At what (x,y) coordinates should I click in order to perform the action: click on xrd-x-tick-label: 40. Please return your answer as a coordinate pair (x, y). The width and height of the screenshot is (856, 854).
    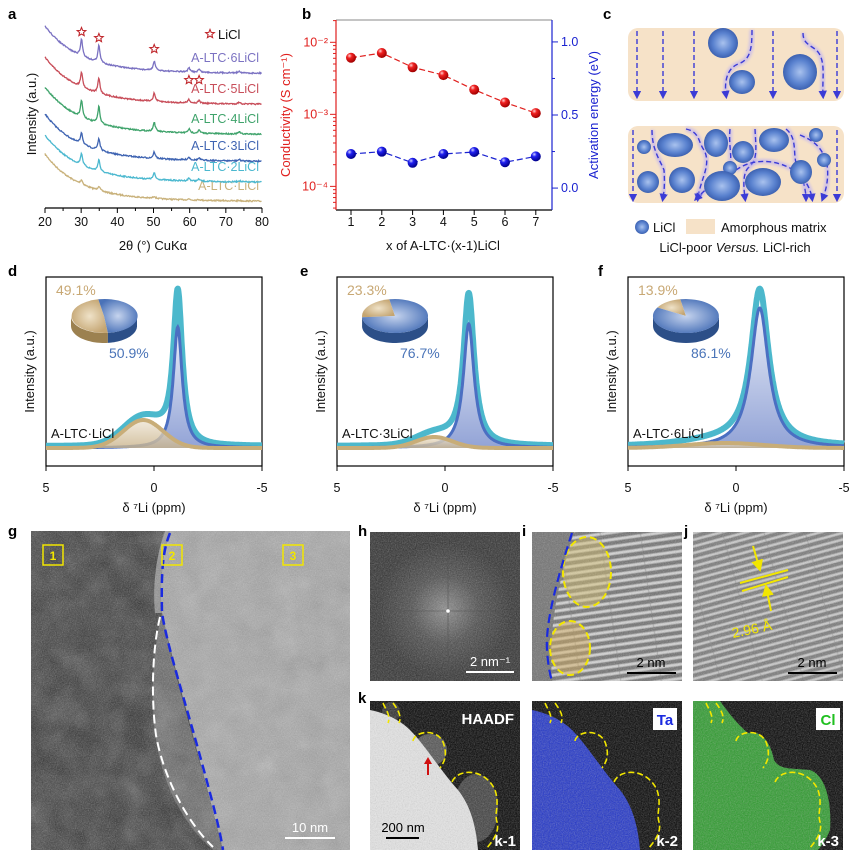
    Looking at the image, I should click on (117, 222).